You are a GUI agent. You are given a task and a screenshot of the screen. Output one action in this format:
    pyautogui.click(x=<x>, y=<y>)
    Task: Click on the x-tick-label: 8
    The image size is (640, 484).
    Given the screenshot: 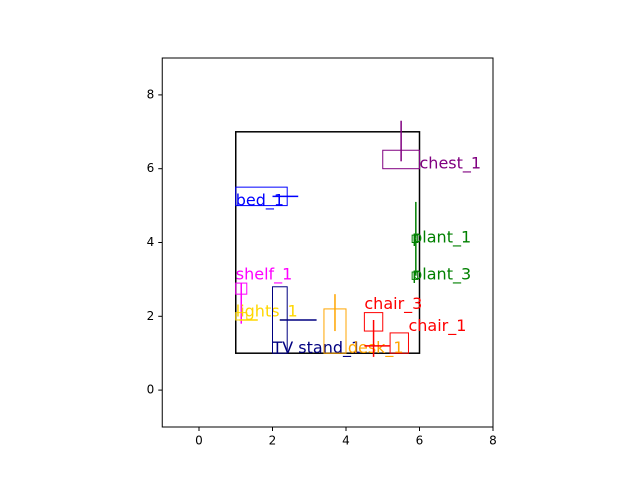 What is the action you would take?
    pyautogui.click(x=493, y=441)
    